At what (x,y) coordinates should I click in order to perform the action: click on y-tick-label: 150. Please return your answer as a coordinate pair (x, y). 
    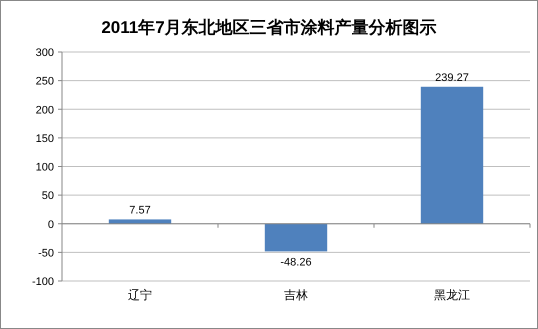
    Looking at the image, I should click on (45, 138).